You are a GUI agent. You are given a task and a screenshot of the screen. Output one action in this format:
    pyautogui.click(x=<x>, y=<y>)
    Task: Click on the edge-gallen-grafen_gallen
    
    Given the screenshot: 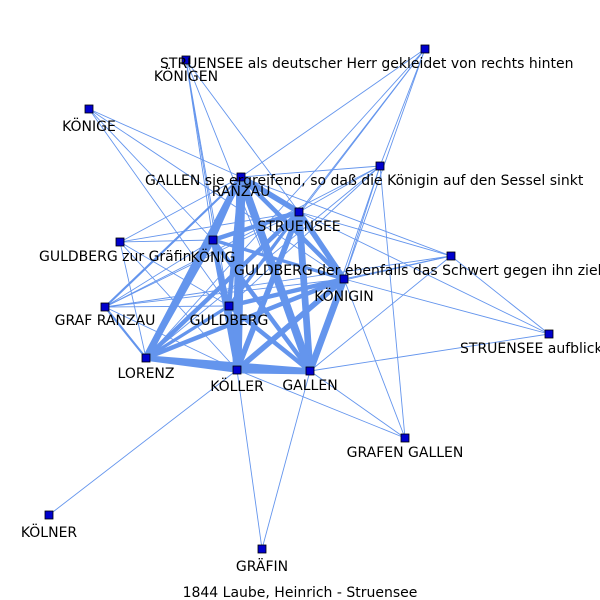 What is the action you would take?
    pyautogui.click(x=357, y=404)
    